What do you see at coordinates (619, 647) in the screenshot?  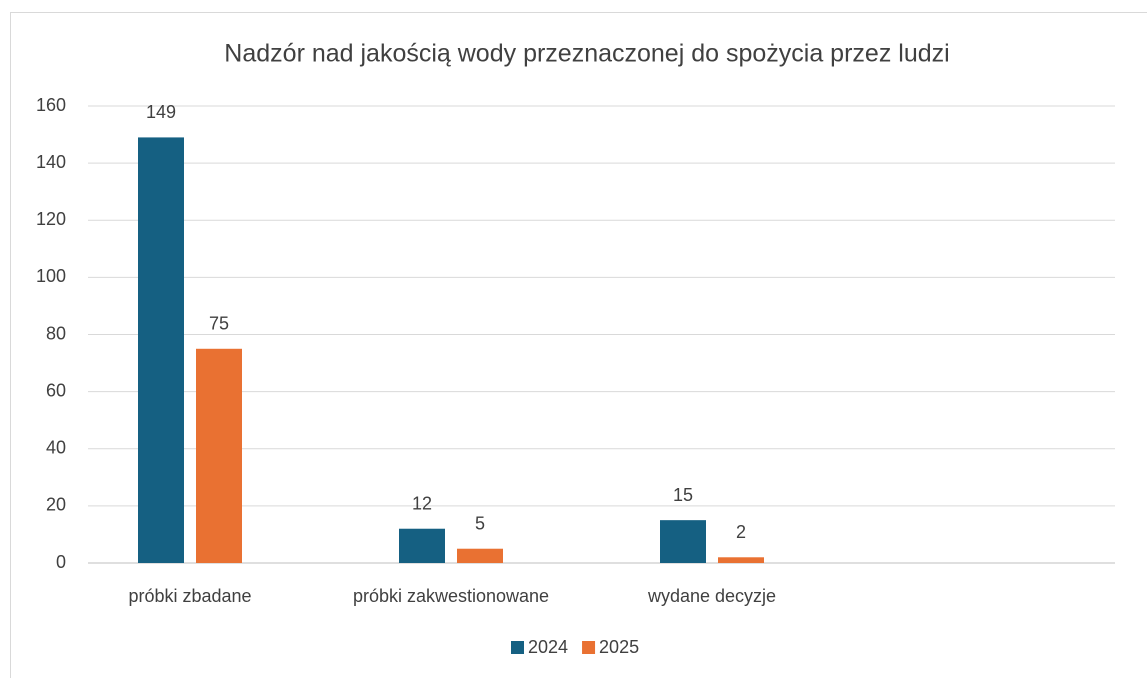 I see `legend-label: 2025` at bounding box center [619, 647].